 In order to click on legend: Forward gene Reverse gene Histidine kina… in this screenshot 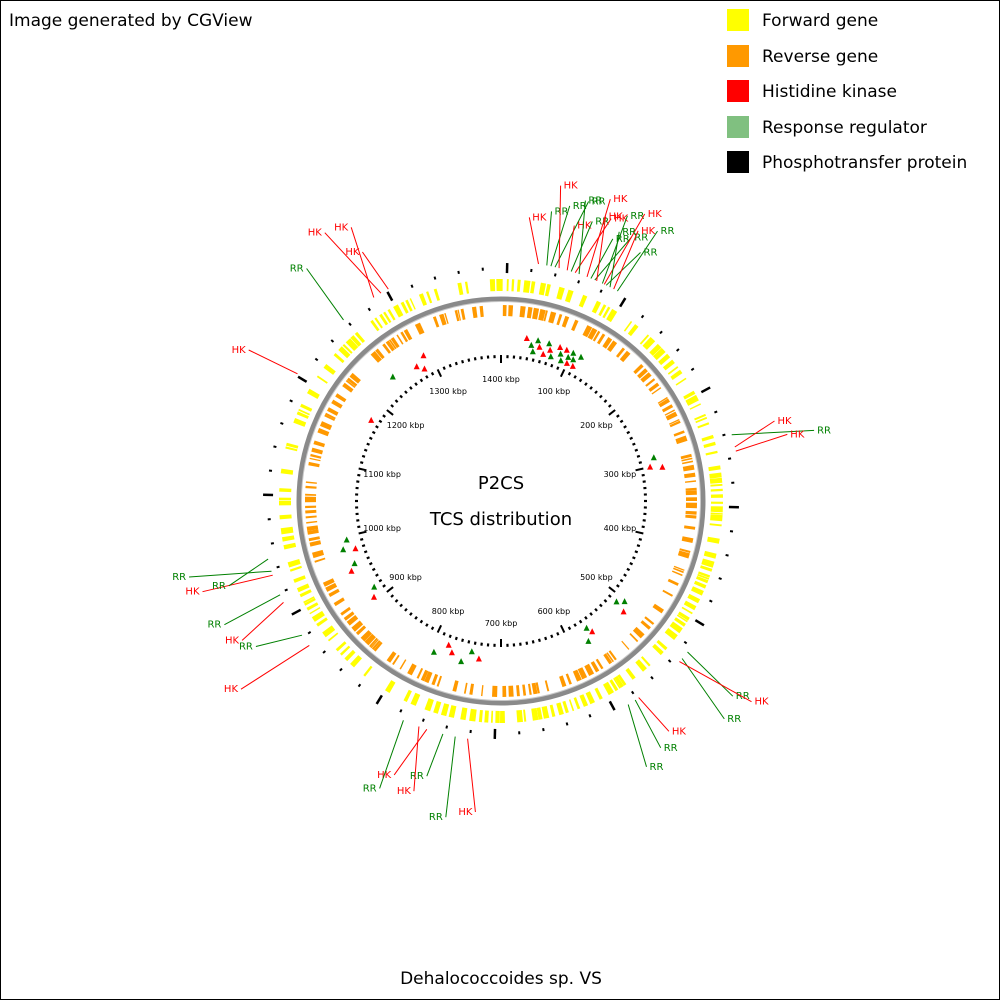, I will do `click(847, 98)`.